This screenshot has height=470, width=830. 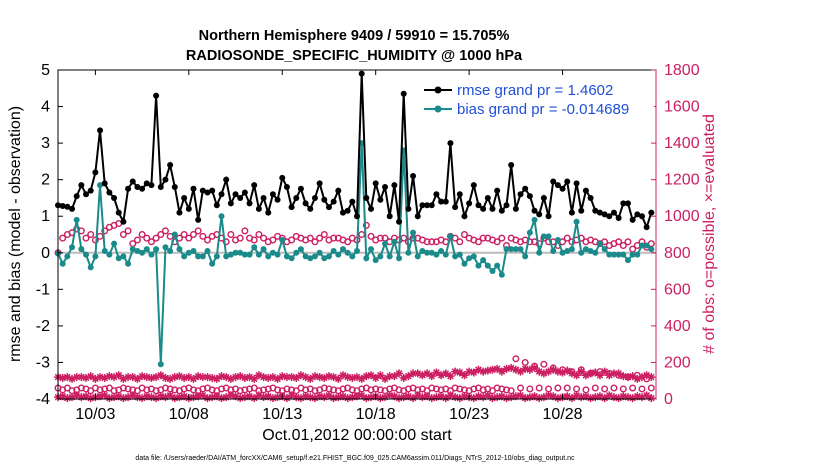 What do you see at coordinates (45, 70) in the screenshot?
I see `y-tick-label: 5` at bounding box center [45, 70].